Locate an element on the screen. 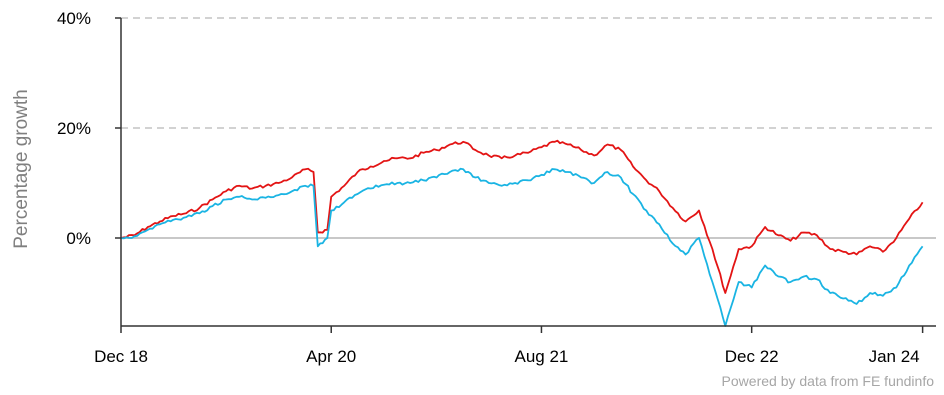 The width and height of the screenshot is (944, 395). y-tick-label: 0% is located at coordinates (78, 238).